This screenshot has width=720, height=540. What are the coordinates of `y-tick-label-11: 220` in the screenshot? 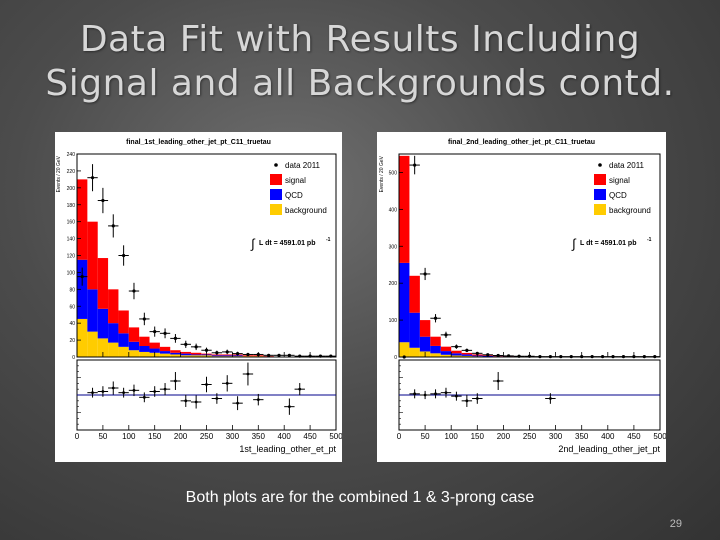 It's located at (71, 172).